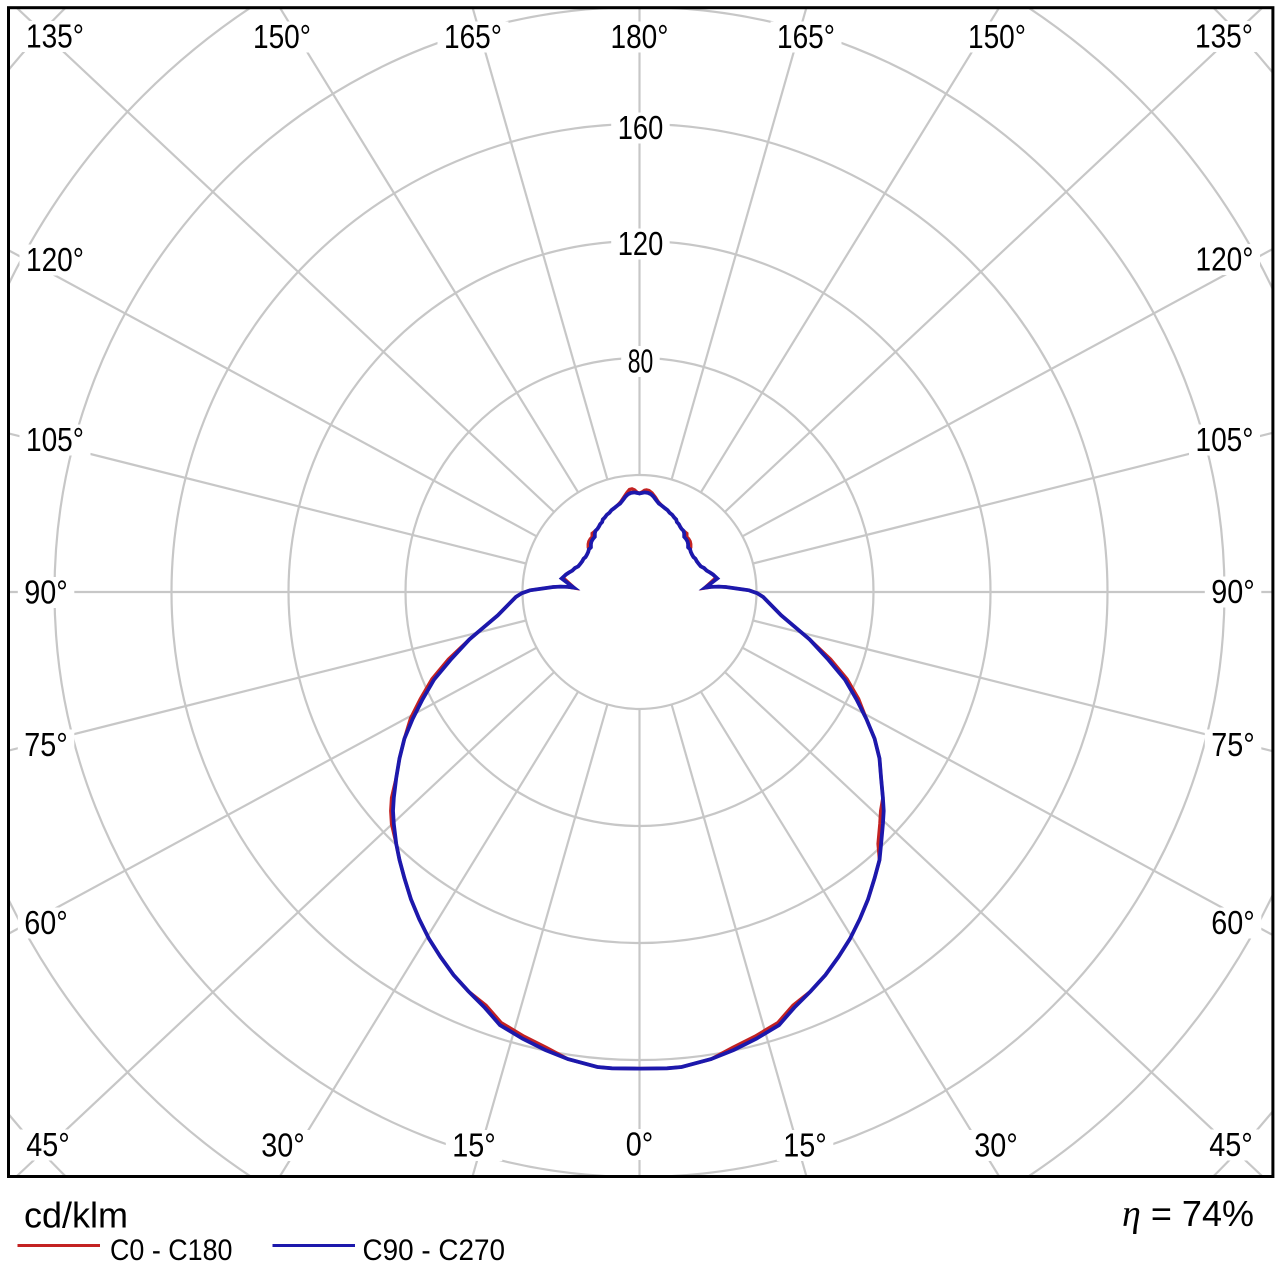 The image size is (1280, 1280). What do you see at coordinates (434, 1250) in the screenshot?
I see `svg-text: C90 - C270` at bounding box center [434, 1250].